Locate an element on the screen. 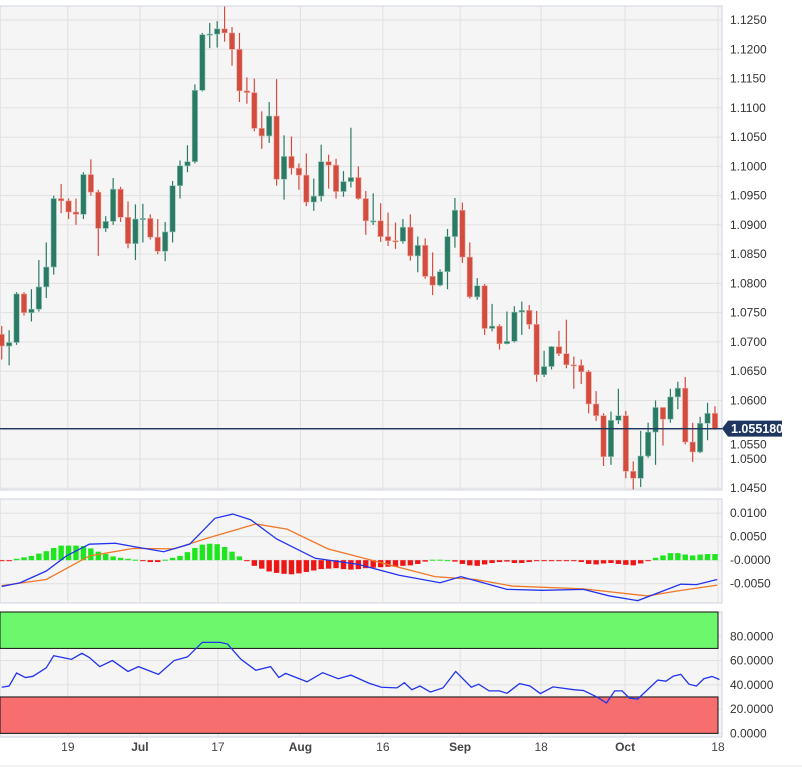 This screenshot has width=802, height=771. macd-panel: 0.0100 0.0050 -0.0000 -0.0050 is located at coordinates (385, 551).